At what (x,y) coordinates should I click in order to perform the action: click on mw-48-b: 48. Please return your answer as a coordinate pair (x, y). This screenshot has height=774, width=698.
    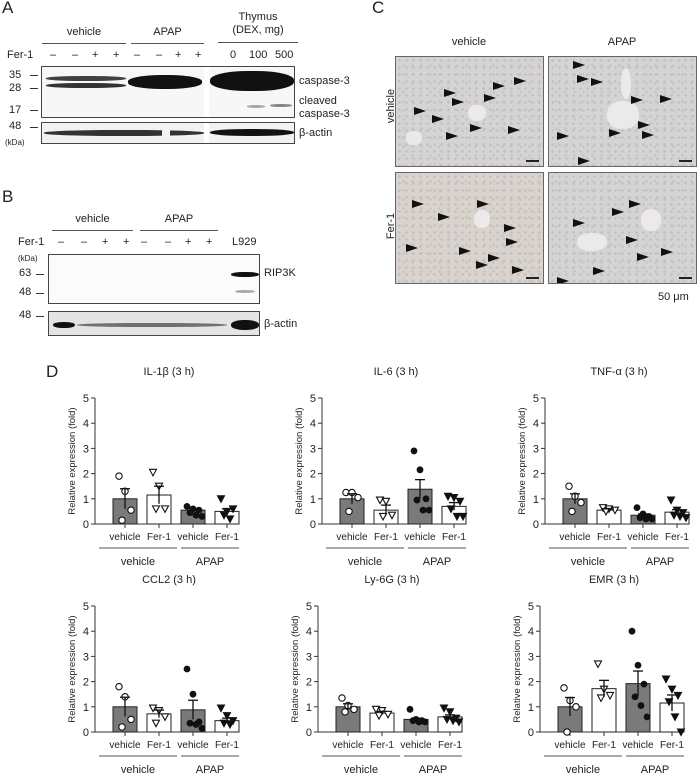
    Looking at the image, I should click on (25, 292).